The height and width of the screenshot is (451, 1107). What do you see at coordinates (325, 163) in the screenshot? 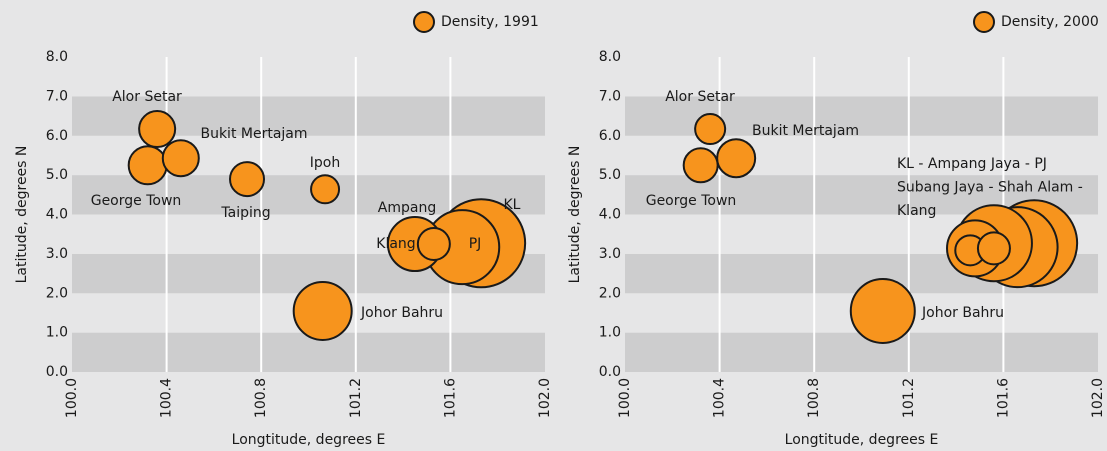
I see `bubble-label: Ipoh` at bounding box center [325, 163].